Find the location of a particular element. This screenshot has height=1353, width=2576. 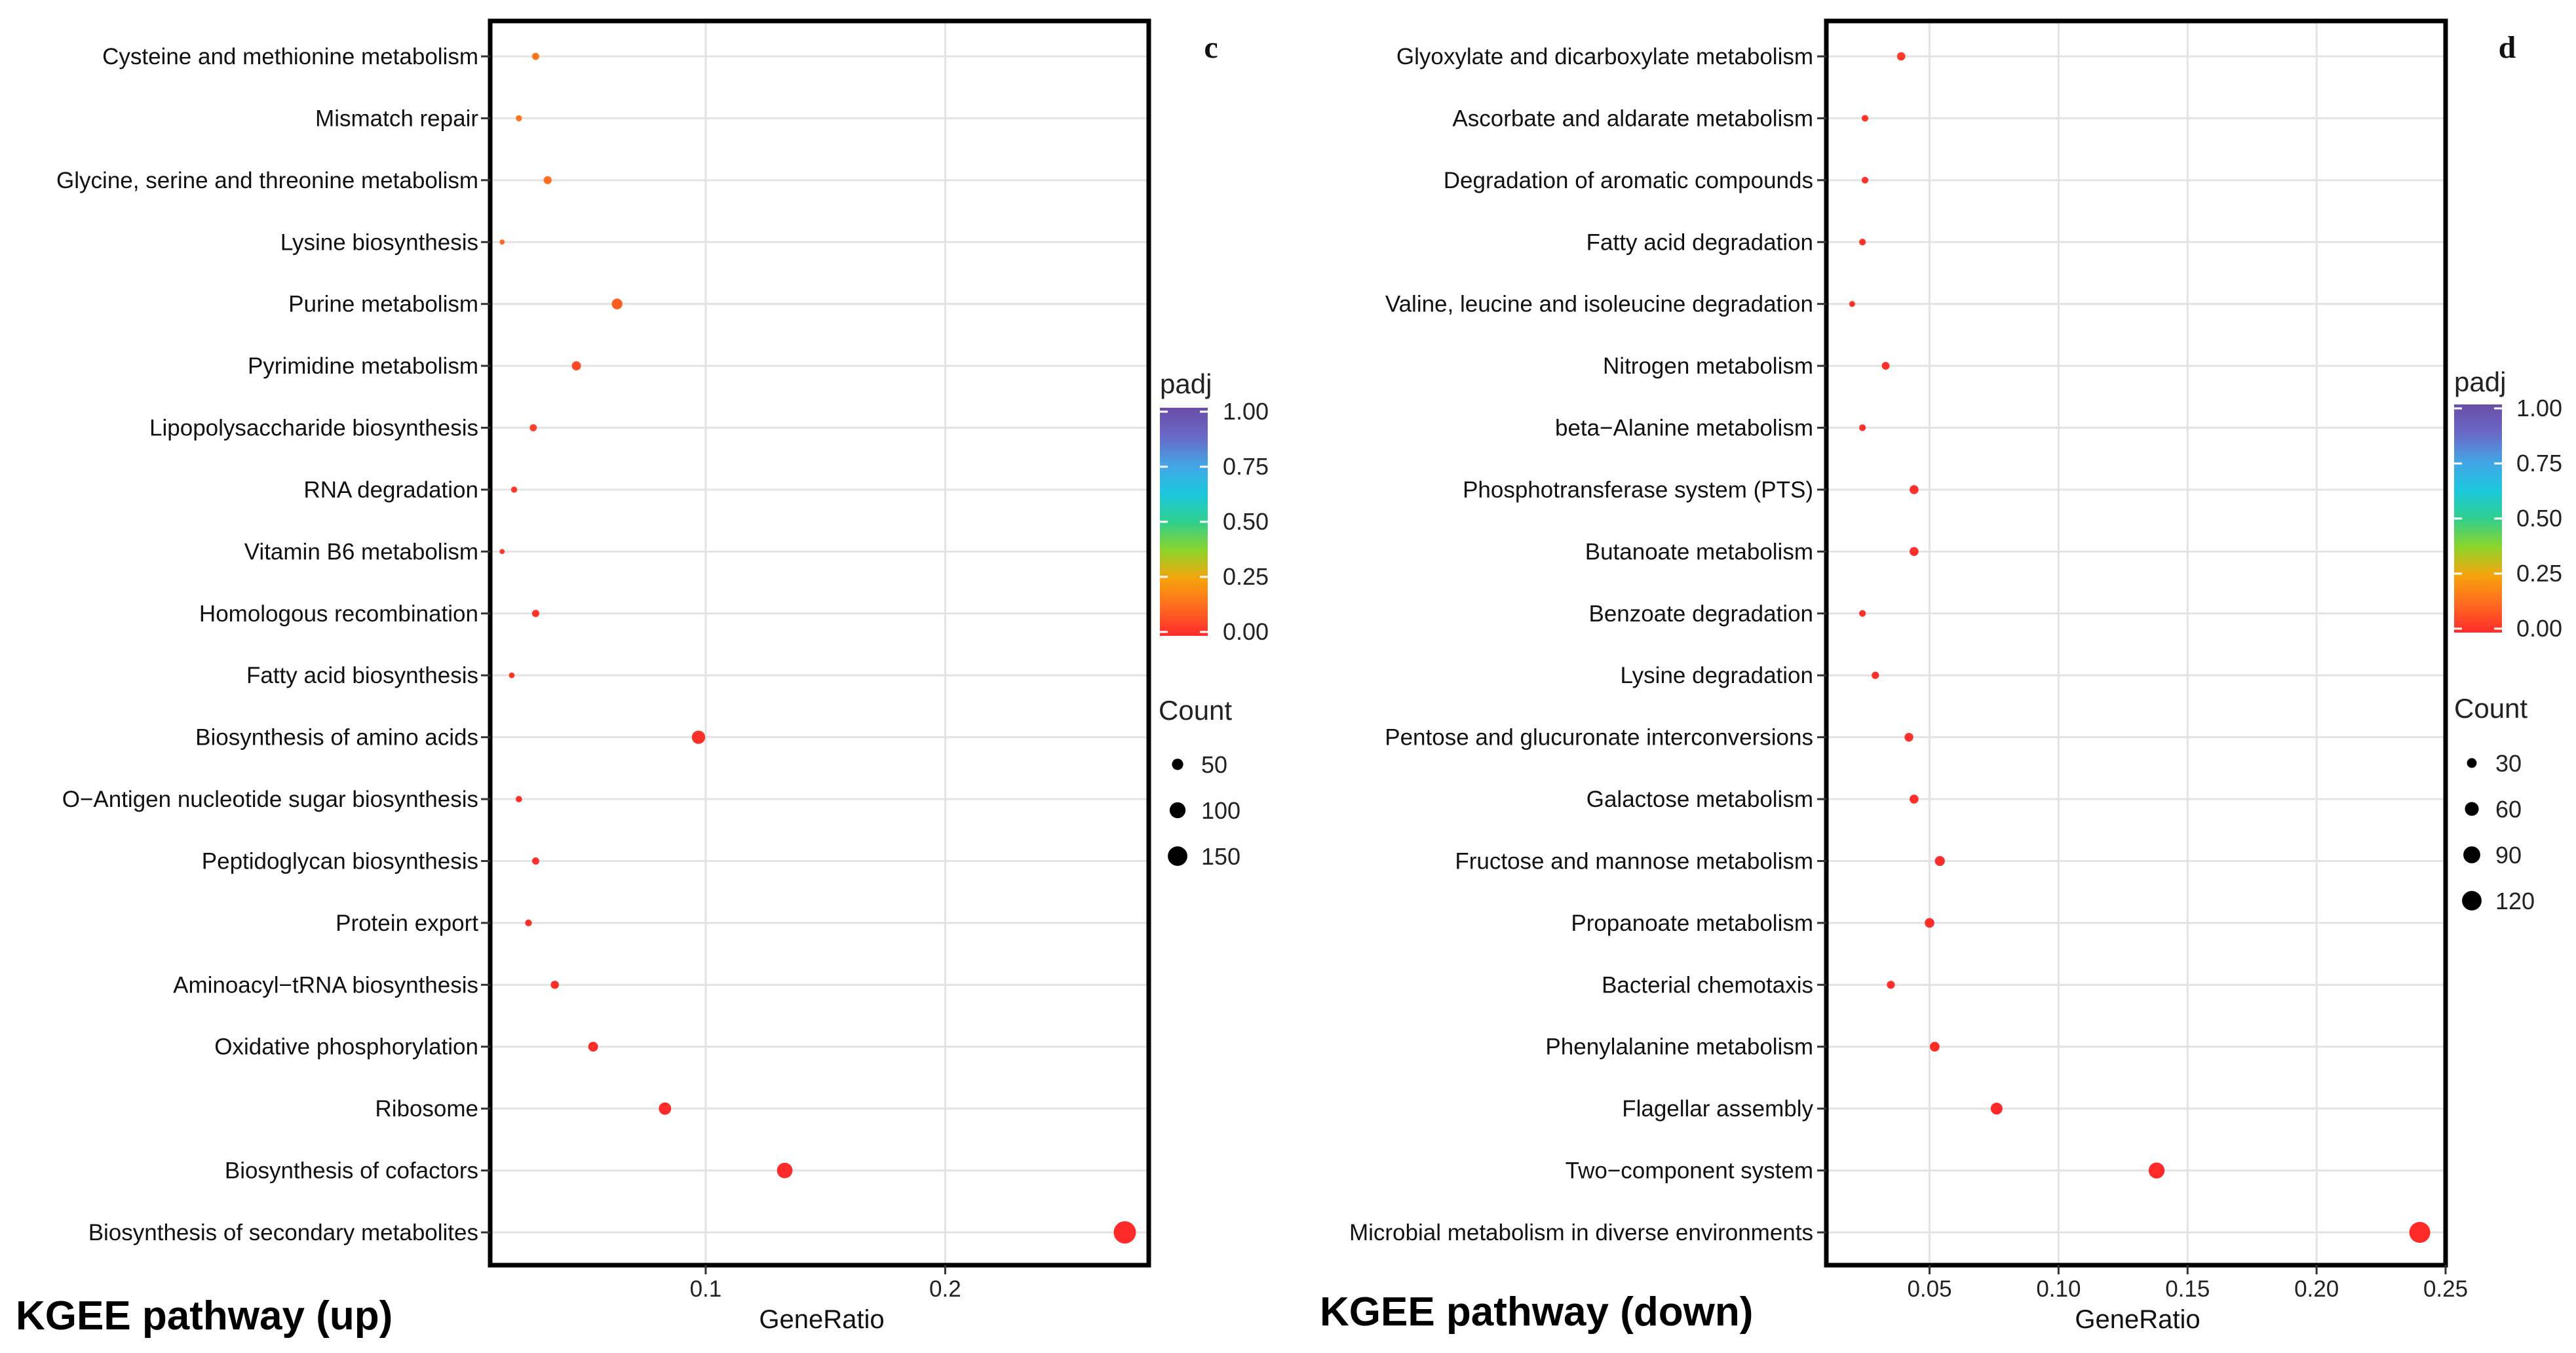

x-axis-title-up: GeneRatio is located at coordinates (821, 1319).